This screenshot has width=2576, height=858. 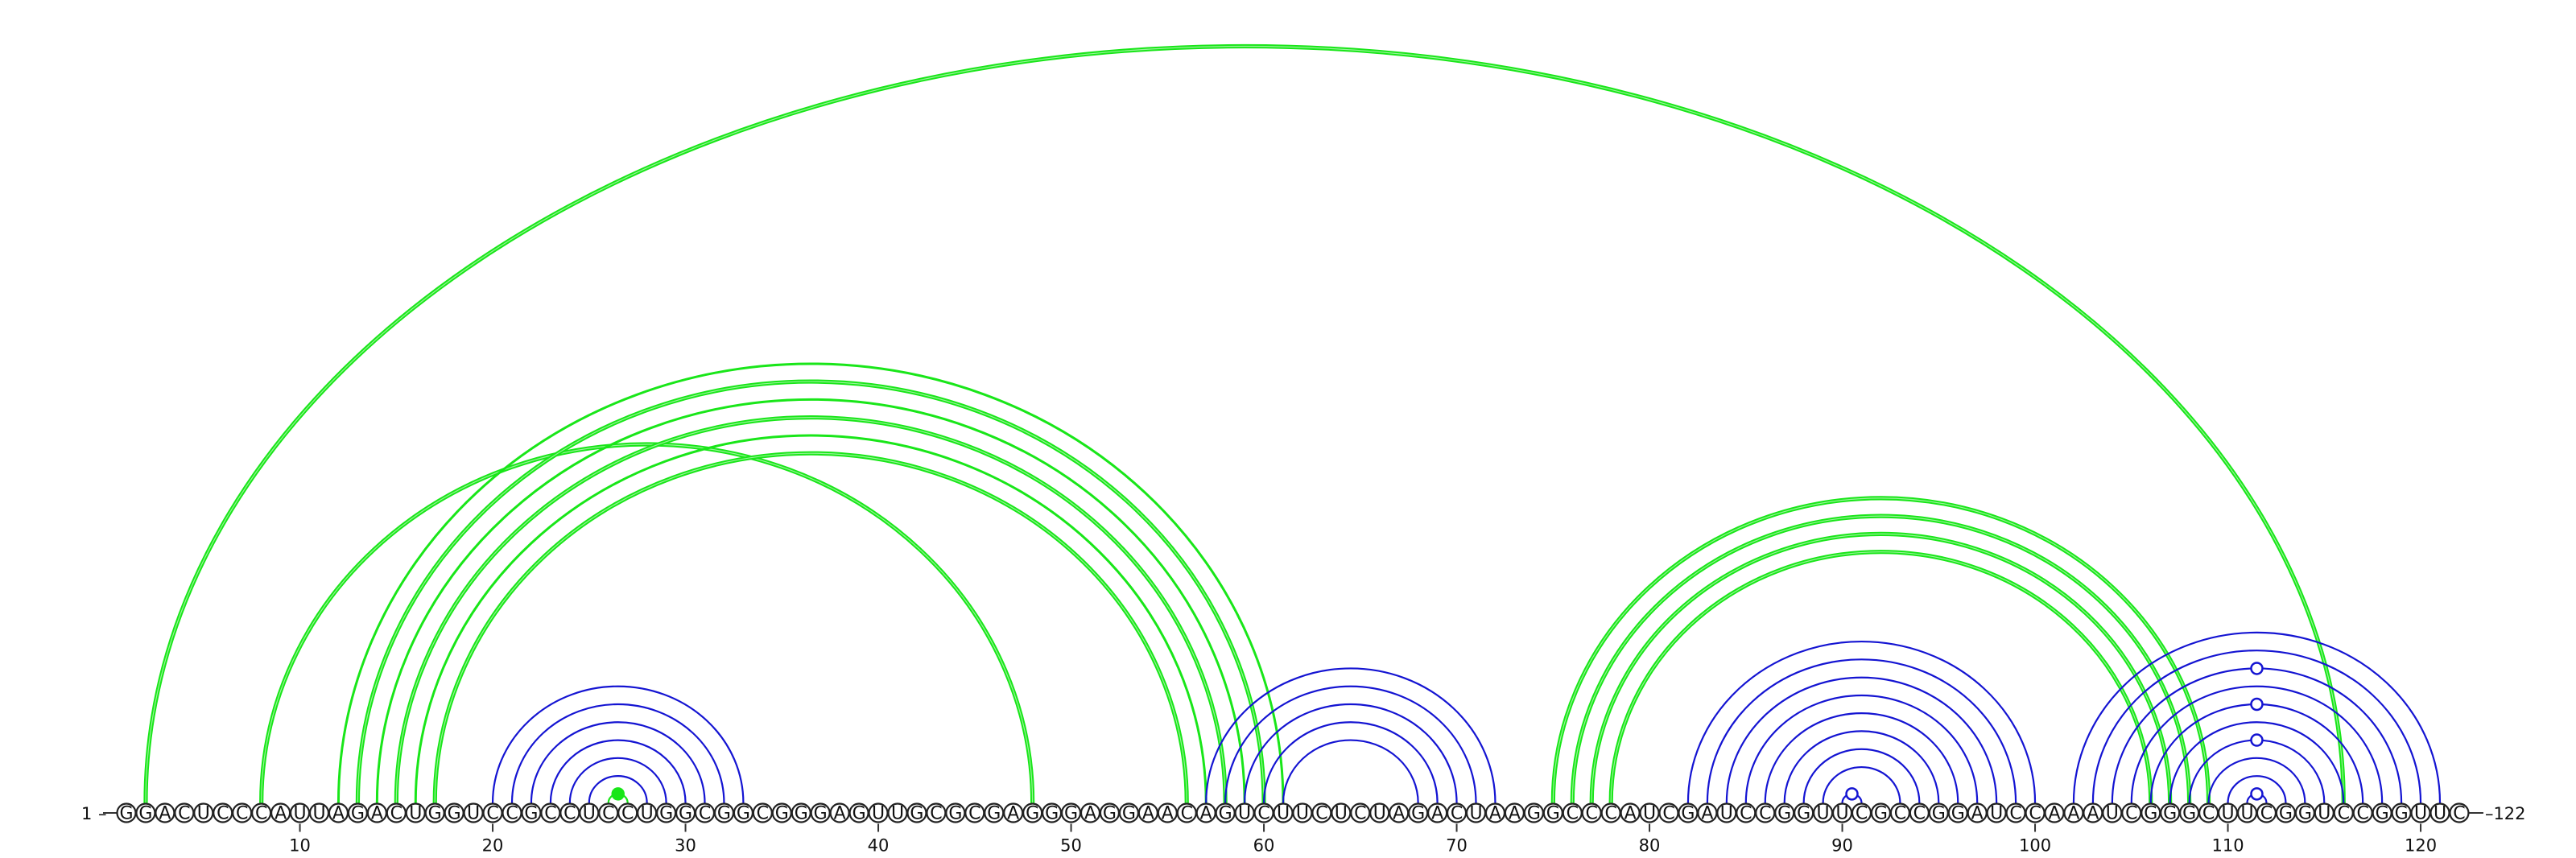 I want to click on arc-75-109-outer, so click(x=1880, y=651).